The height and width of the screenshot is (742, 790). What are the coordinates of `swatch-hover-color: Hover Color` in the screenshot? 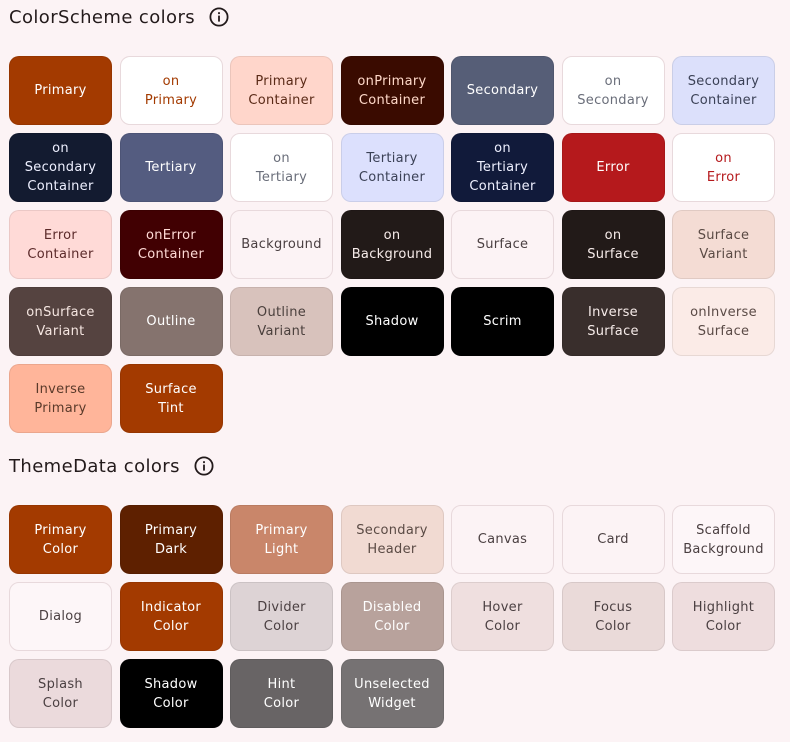 It's located at (502, 616).